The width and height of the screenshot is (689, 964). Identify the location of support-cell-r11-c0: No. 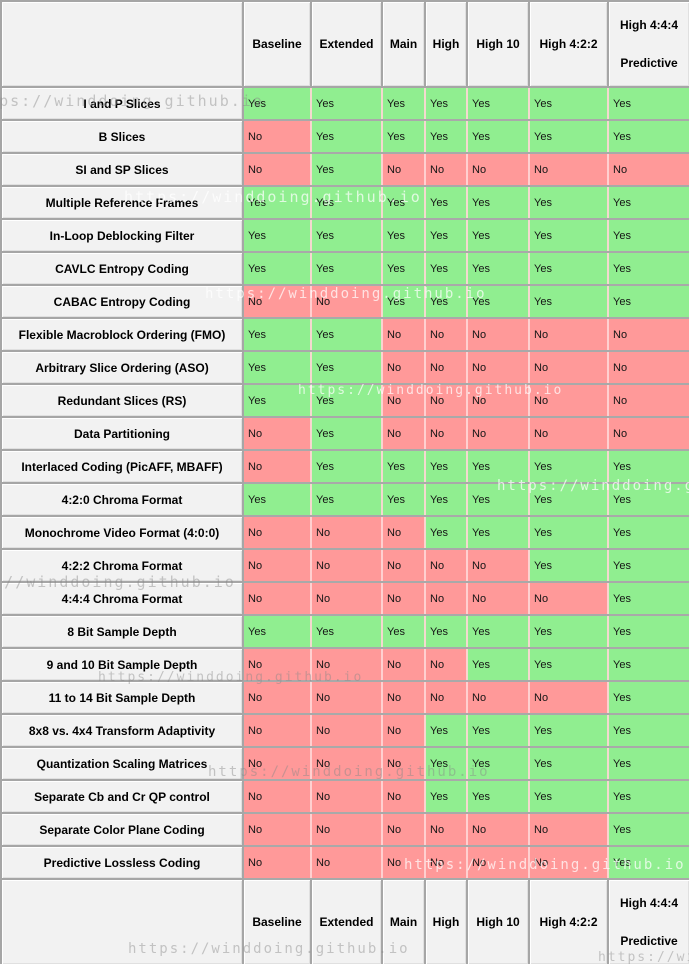
(277, 466).